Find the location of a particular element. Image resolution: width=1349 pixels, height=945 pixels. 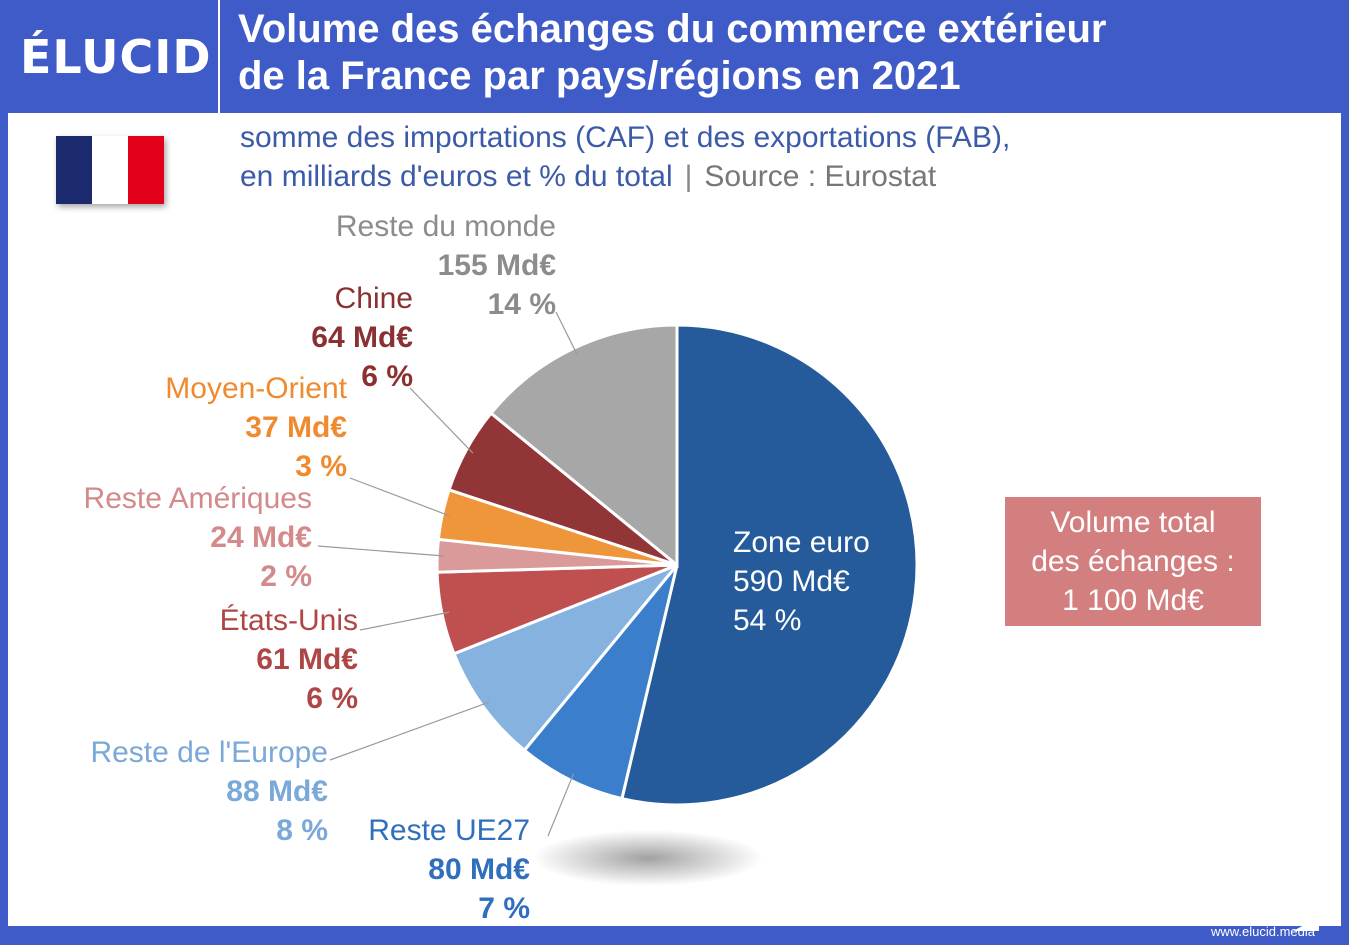

label-reste-ameriques-name: Reste Amériques is located at coordinates (198, 498).